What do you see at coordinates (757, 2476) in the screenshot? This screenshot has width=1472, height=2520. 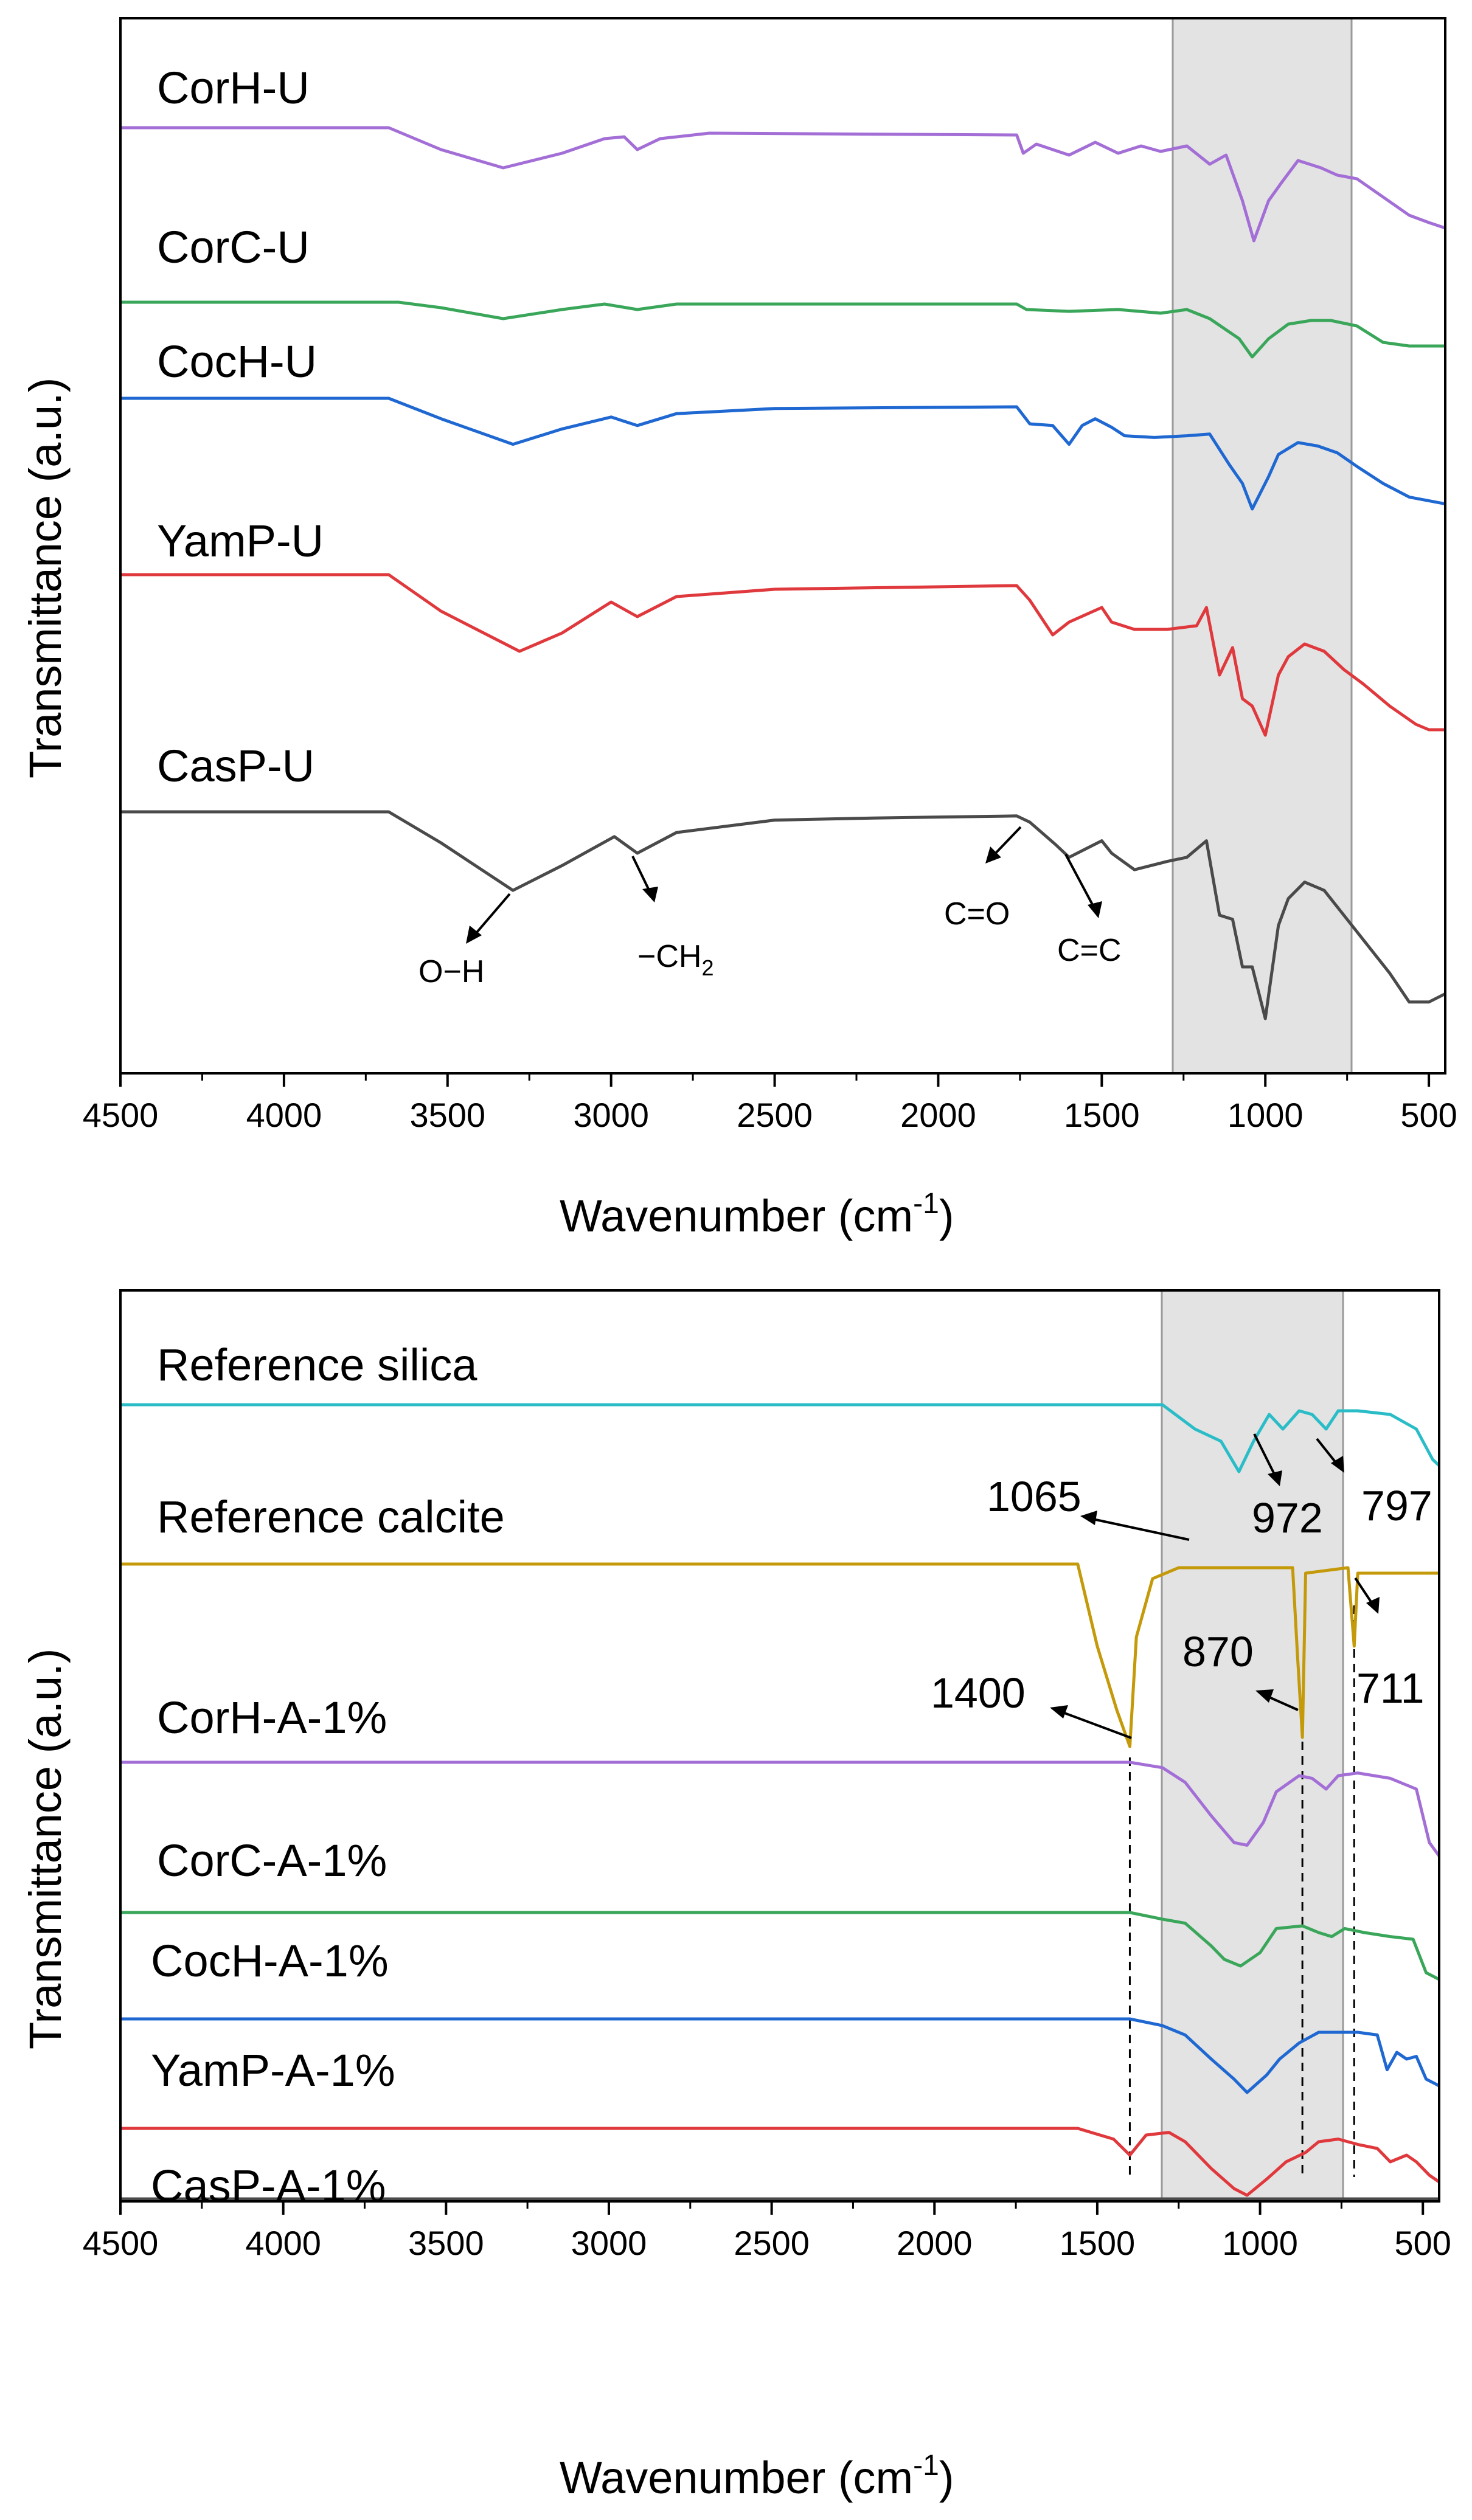 I see `bottom-x-axis-label: Wavenumber (cm-1)` at bounding box center [757, 2476].